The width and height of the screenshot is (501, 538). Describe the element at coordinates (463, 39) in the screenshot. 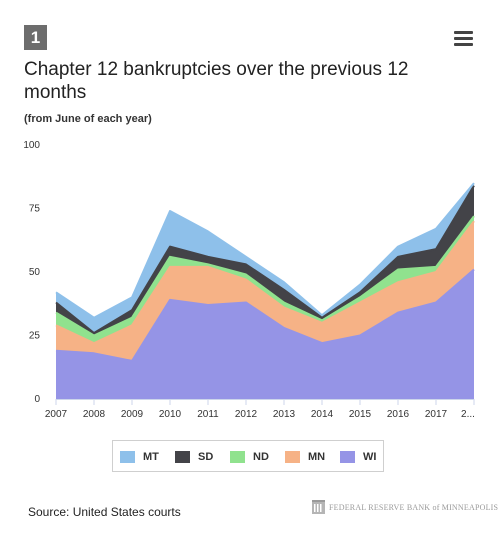

I see `hamburger-icon` at that location.